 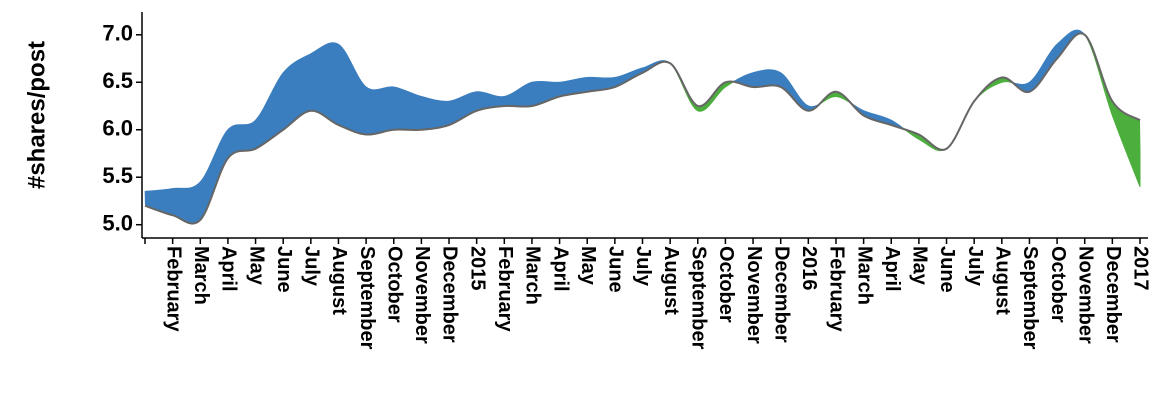 What do you see at coordinates (477, 268) in the screenshot?
I see `x-tick-label: 2015` at bounding box center [477, 268].